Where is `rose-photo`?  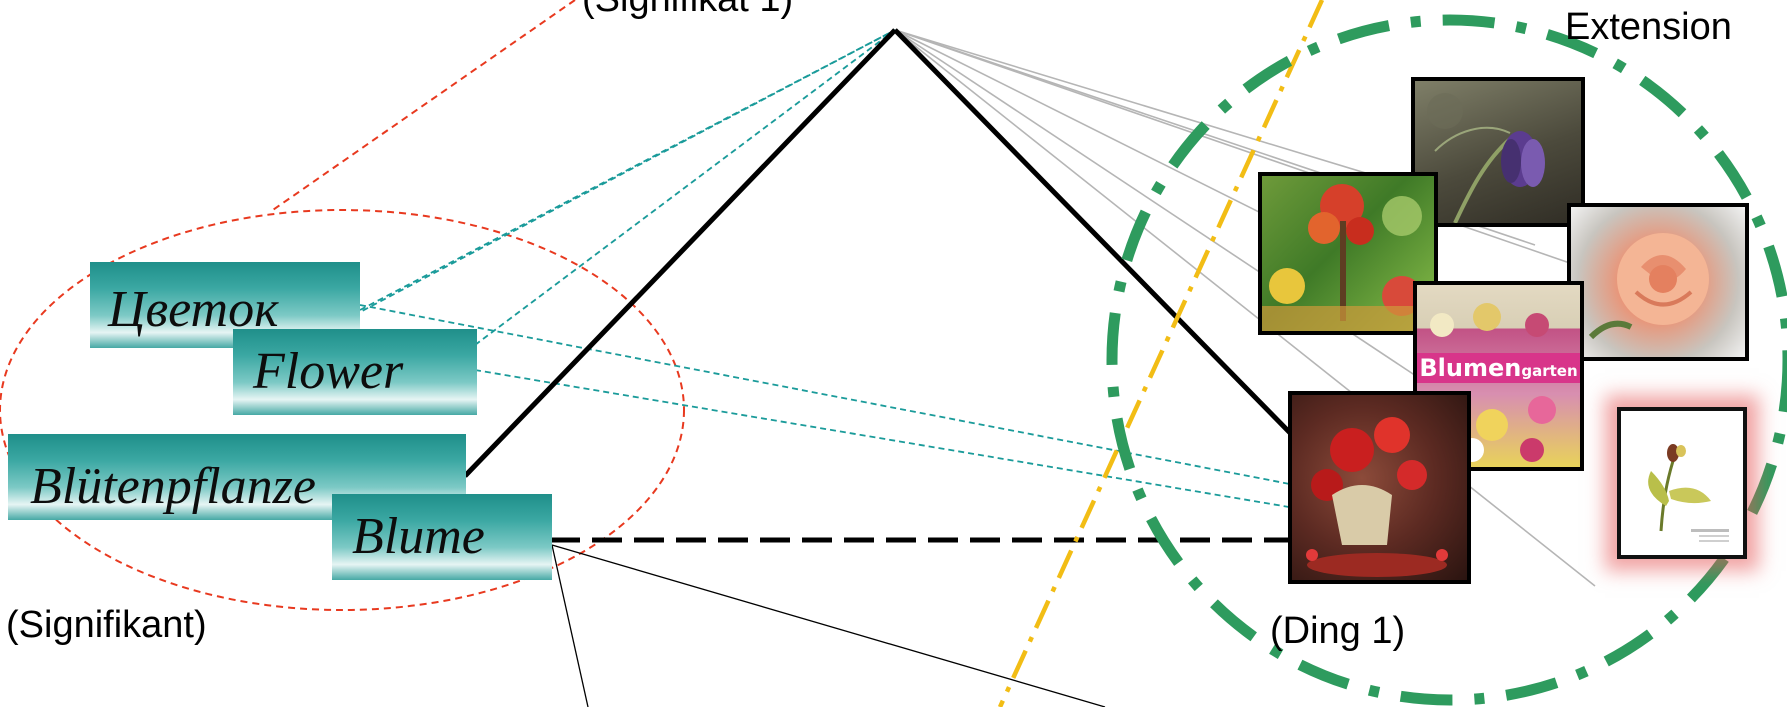 rose-photo is located at coordinates (1658, 282).